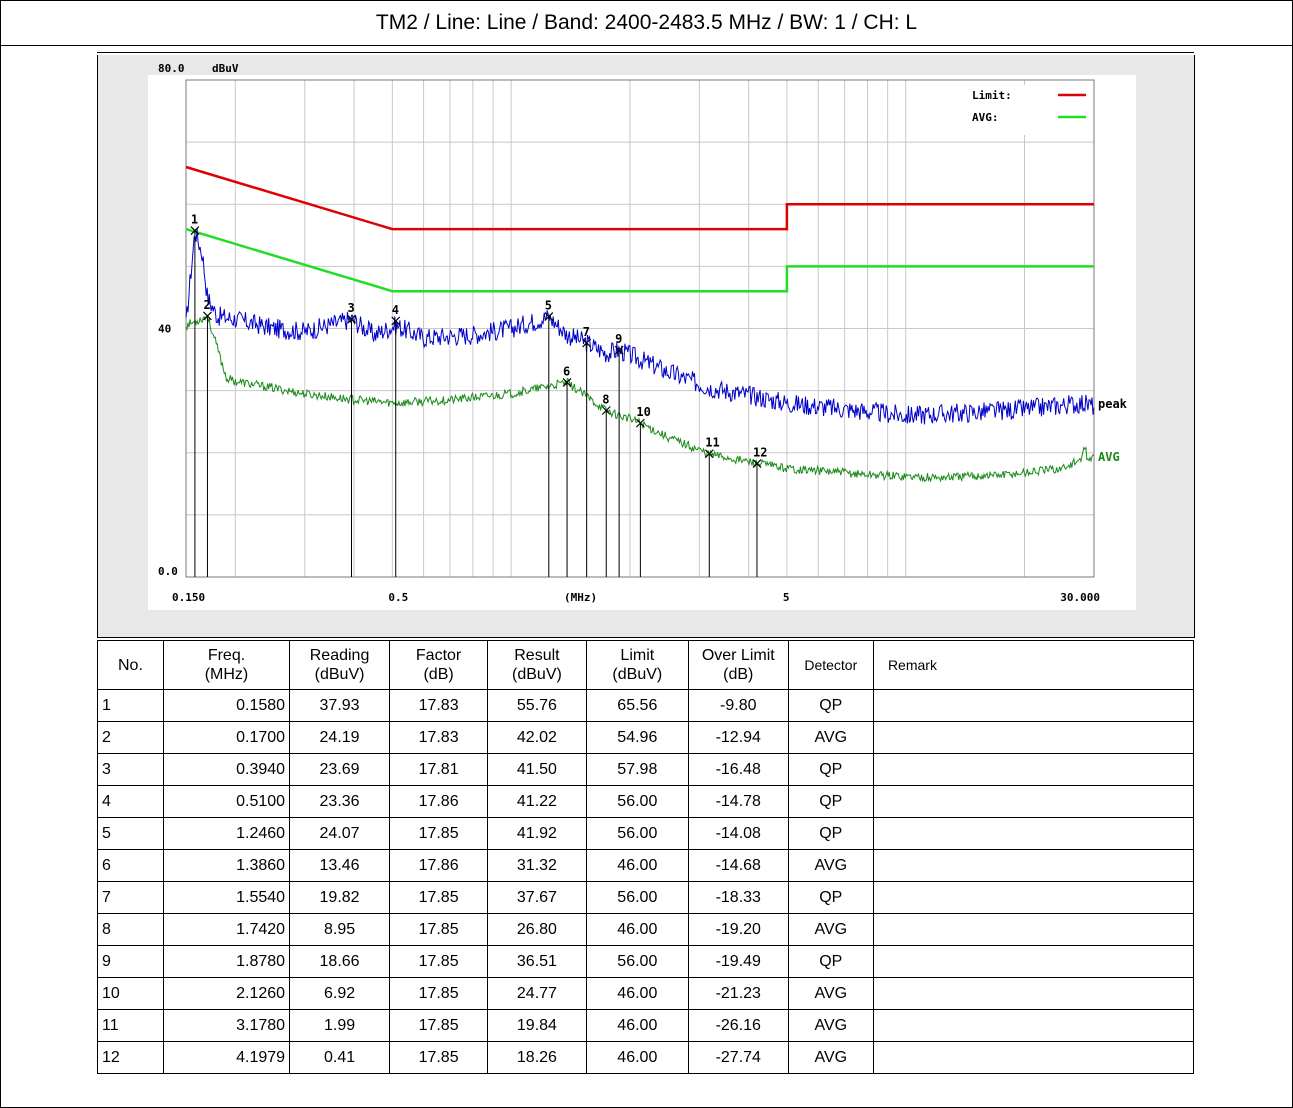 The image size is (1293, 1108). Describe the element at coordinates (1109, 457) in the screenshot. I see `series-label-avg: AVG` at that location.